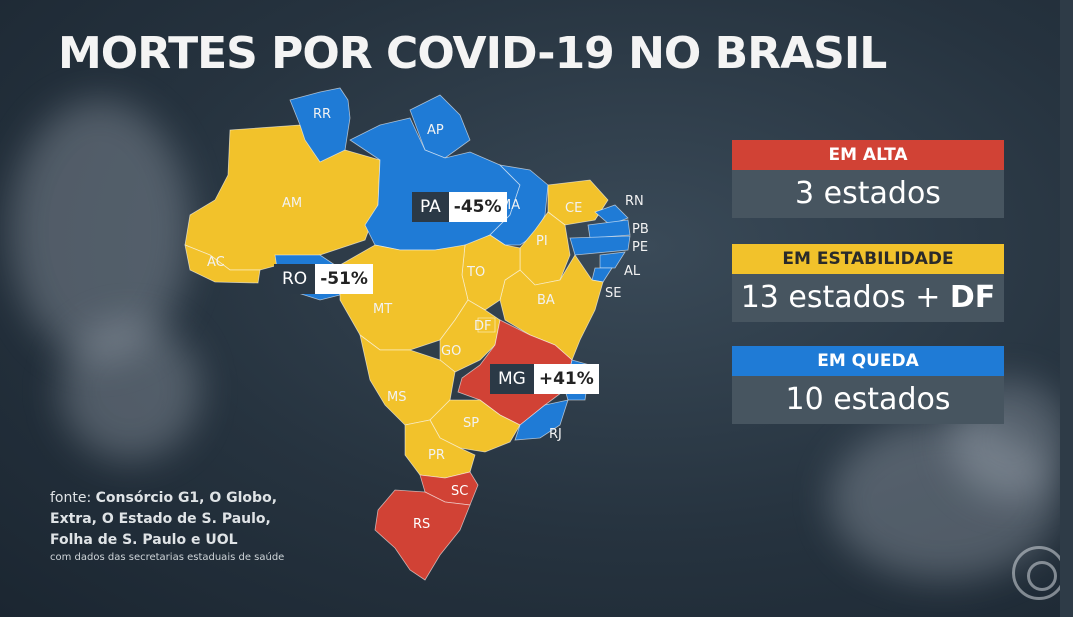 Image resolution: width=1073 pixels, height=617 pixels. Describe the element at coordinates (602, 275) in the screenshot. I see `state-se` at that location.